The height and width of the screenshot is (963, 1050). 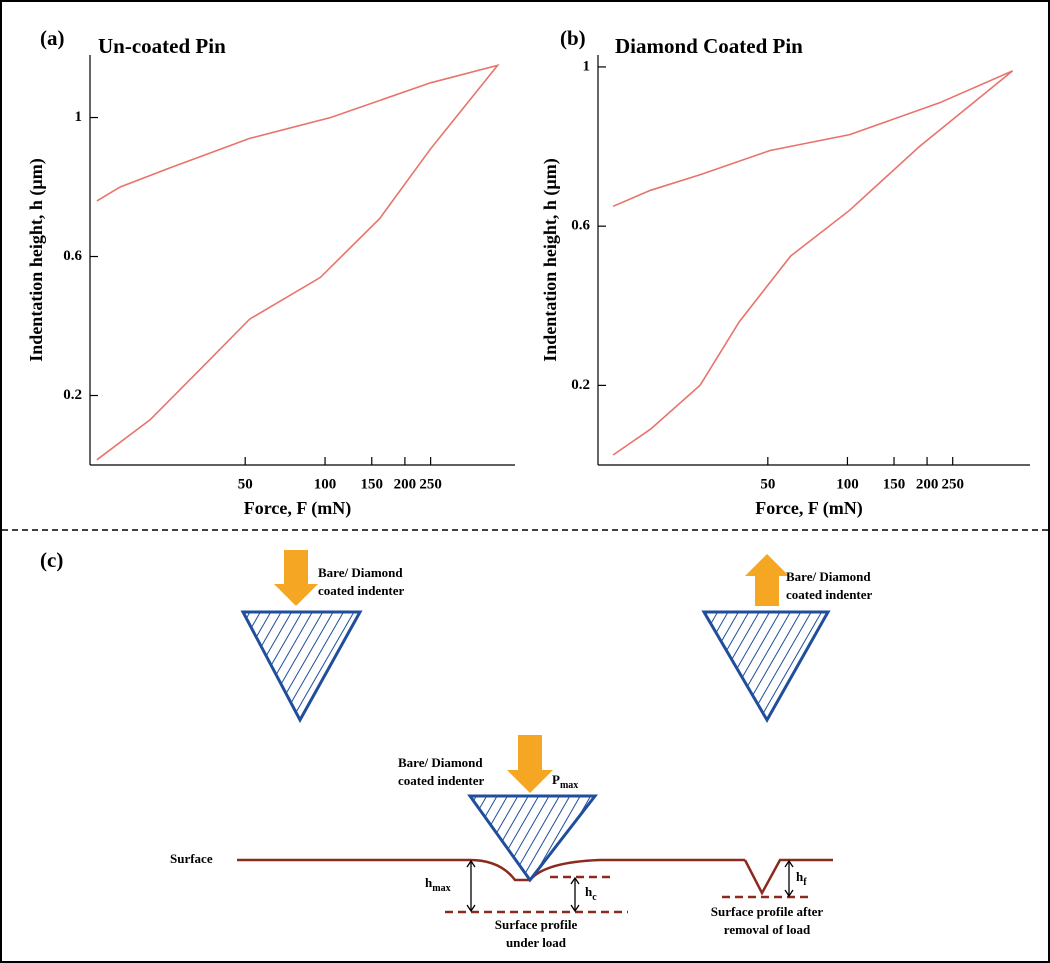 I want to click on profile-label: under load, so click(x=536, y=942).